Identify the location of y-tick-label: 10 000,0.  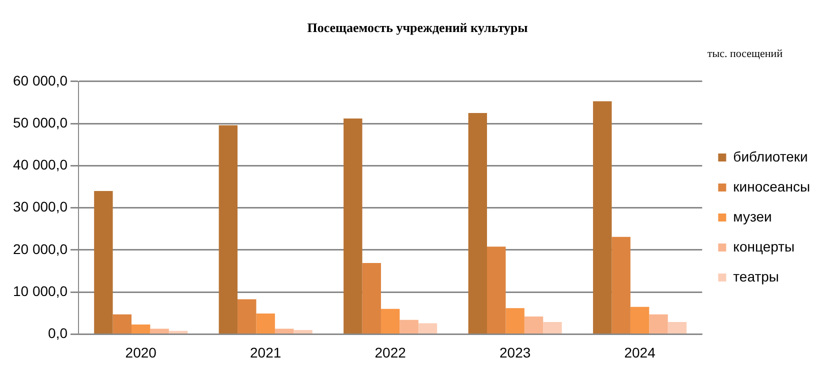
(40, 290).